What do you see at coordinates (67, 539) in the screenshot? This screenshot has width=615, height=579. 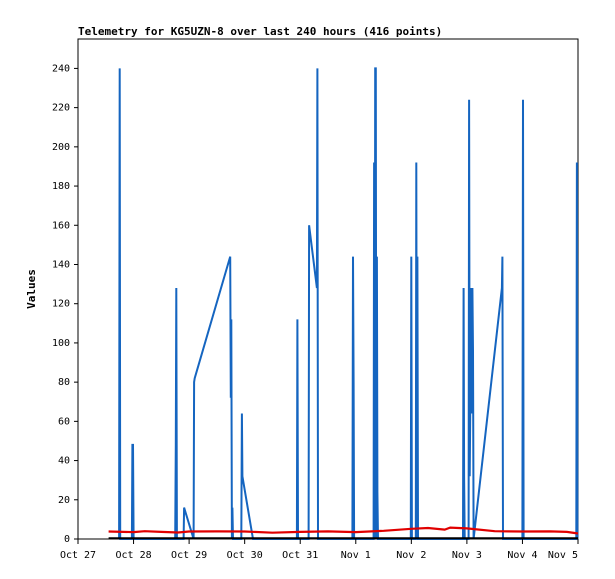 I see `y-tick-label: 0` at bounding box center [67, 539].